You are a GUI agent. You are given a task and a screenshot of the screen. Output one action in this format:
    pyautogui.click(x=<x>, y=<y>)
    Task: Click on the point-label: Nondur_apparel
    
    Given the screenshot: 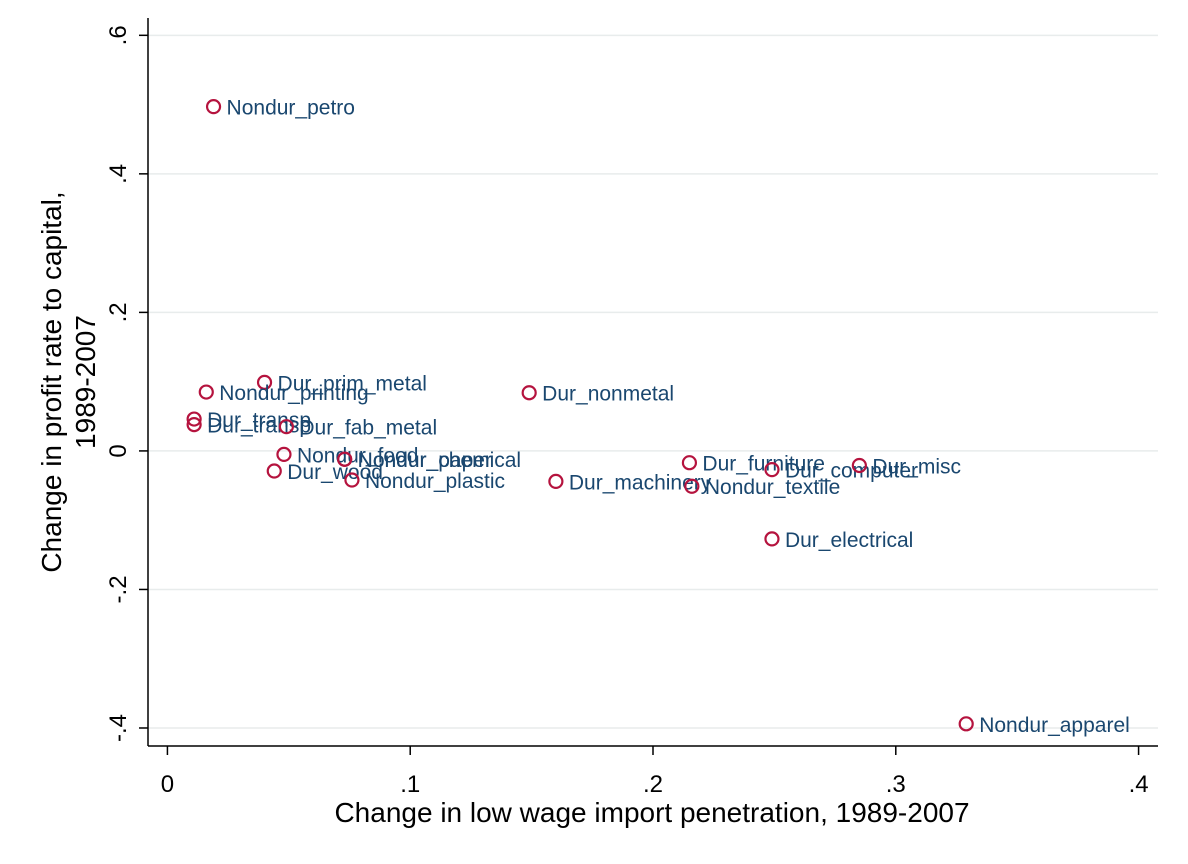 What is the action you would take?
    pyautogui.click(x=1054, y=725)
    